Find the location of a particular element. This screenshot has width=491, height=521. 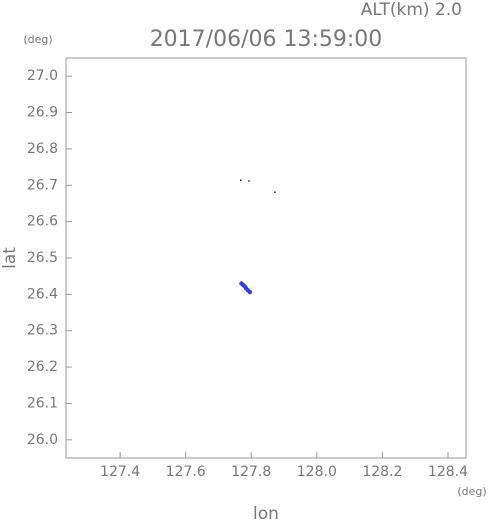

x-unit: (deg) is located at coordinates (471, 491).